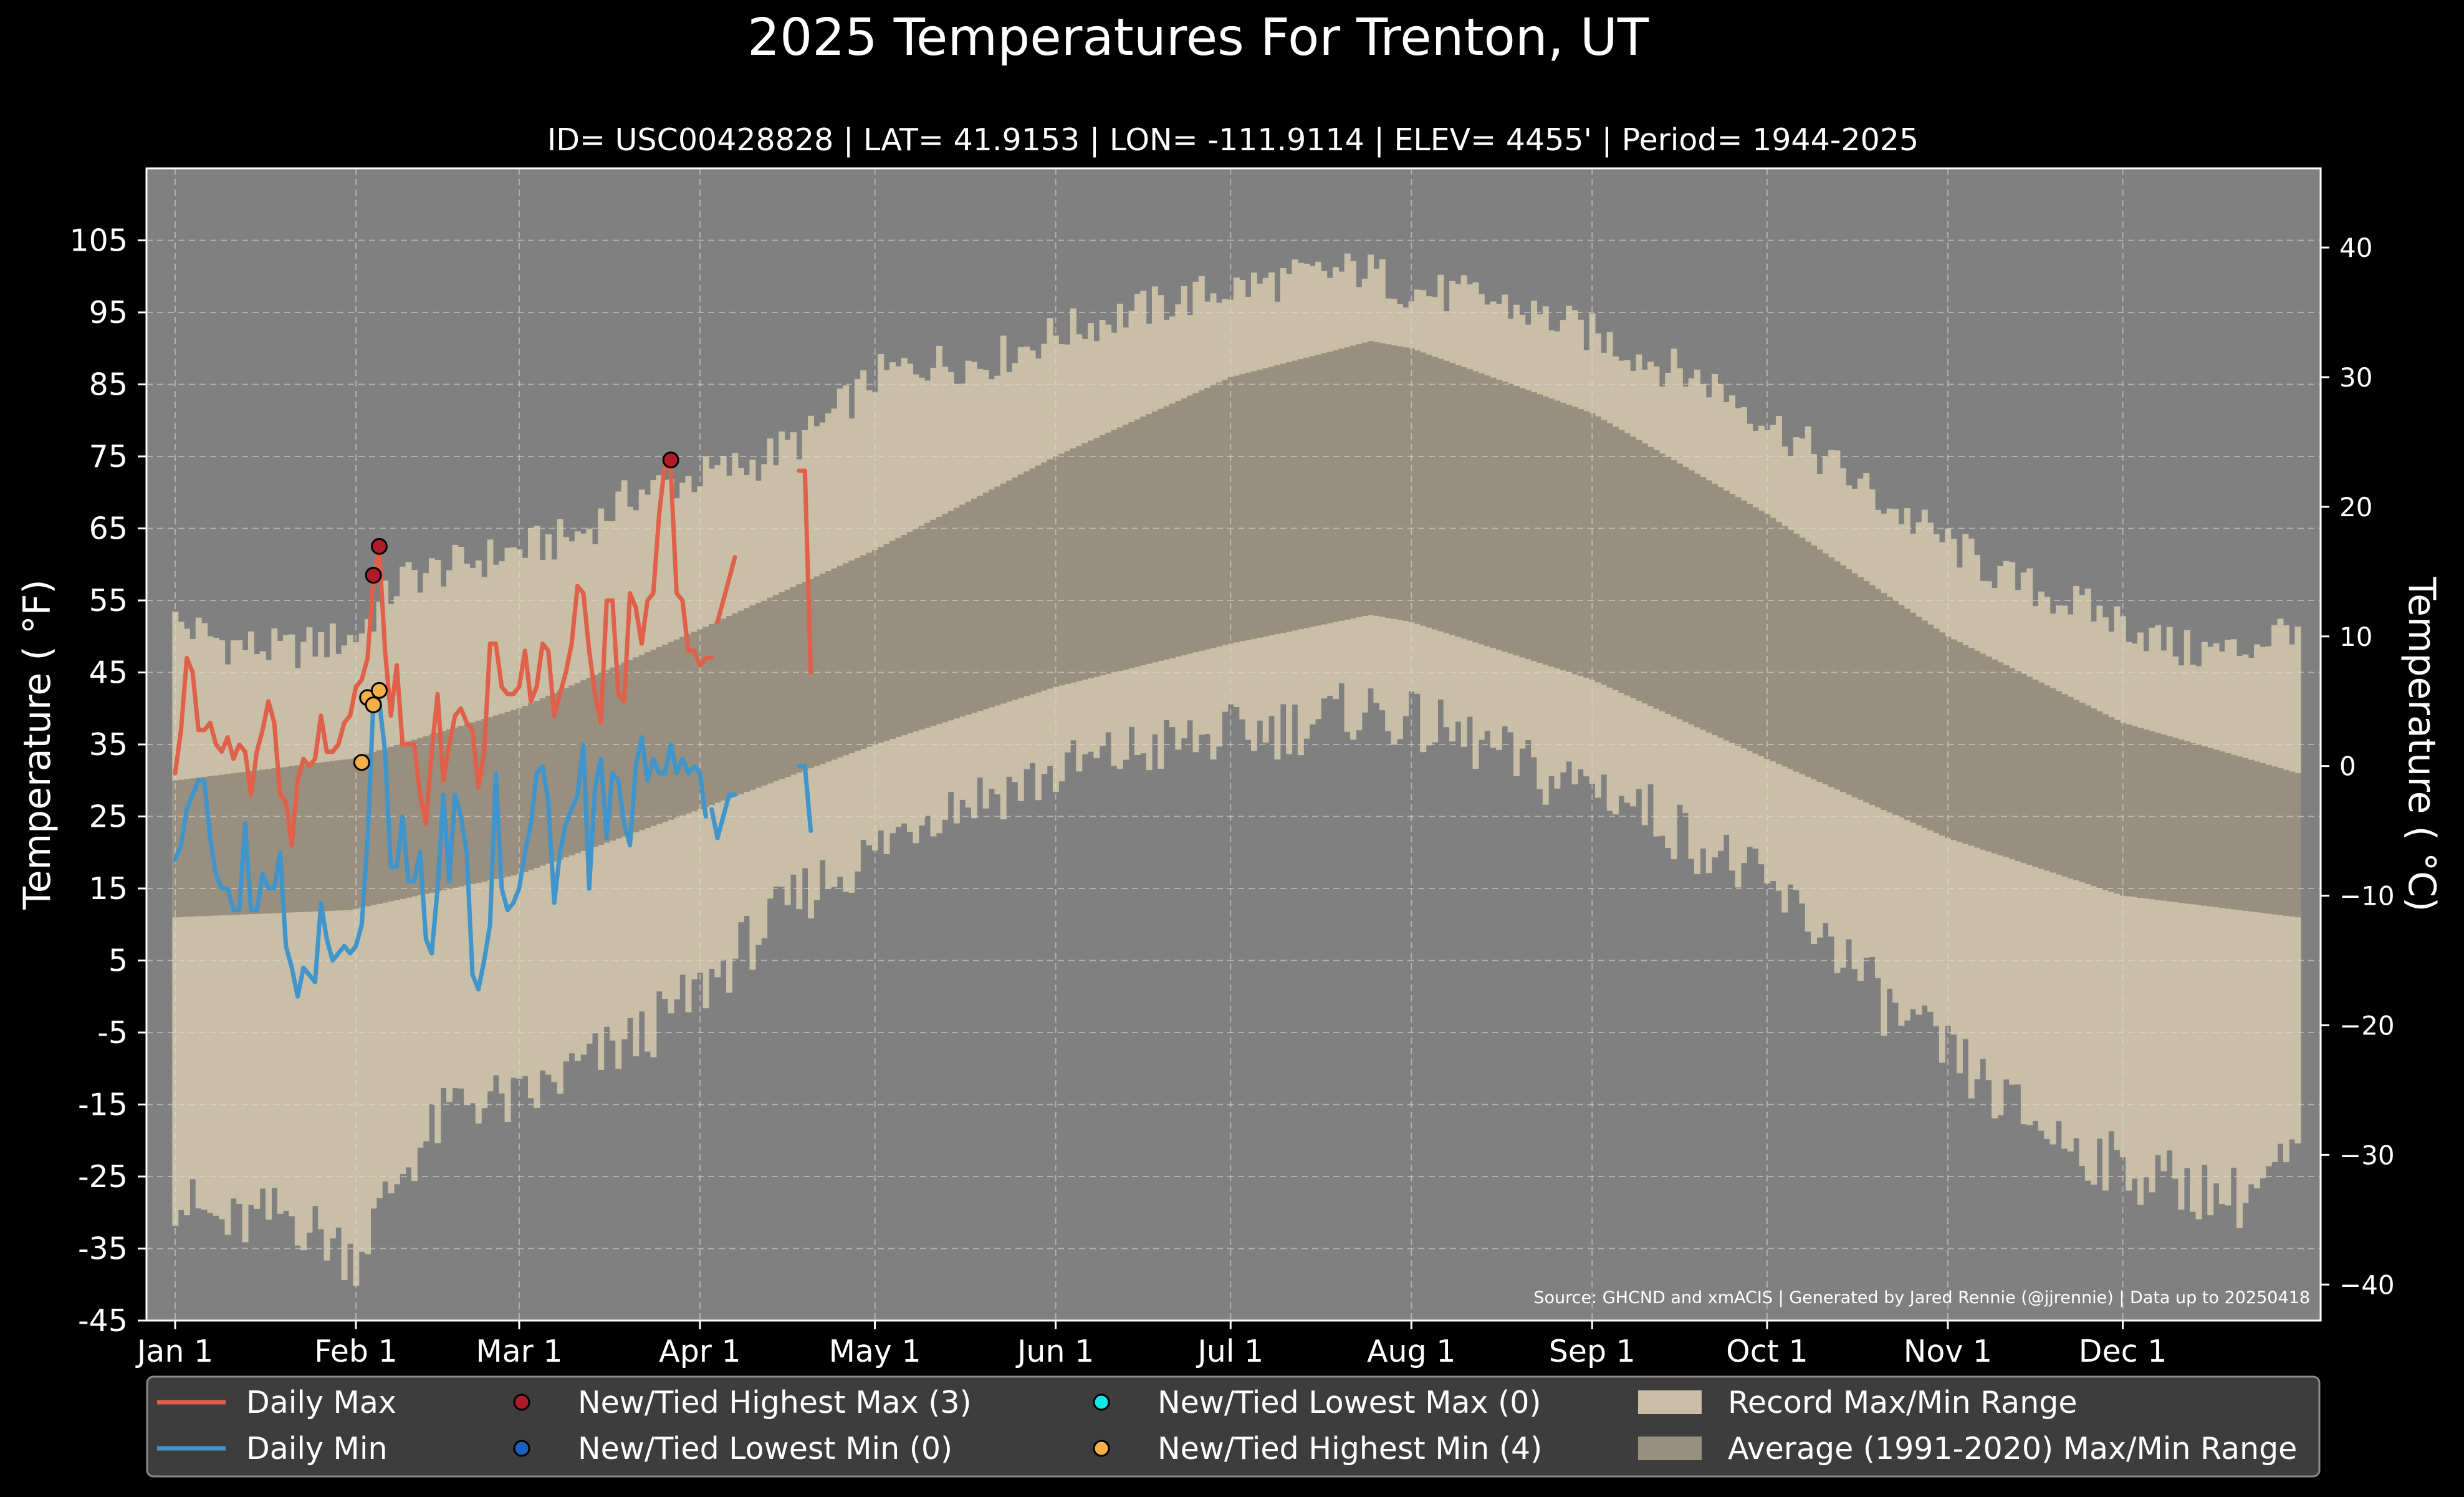  What do you see at coordinates (37, 744) in the screenshot?
I see `y-axis-label-left: Temperature ( °F)` at bounding box center [37, 744].